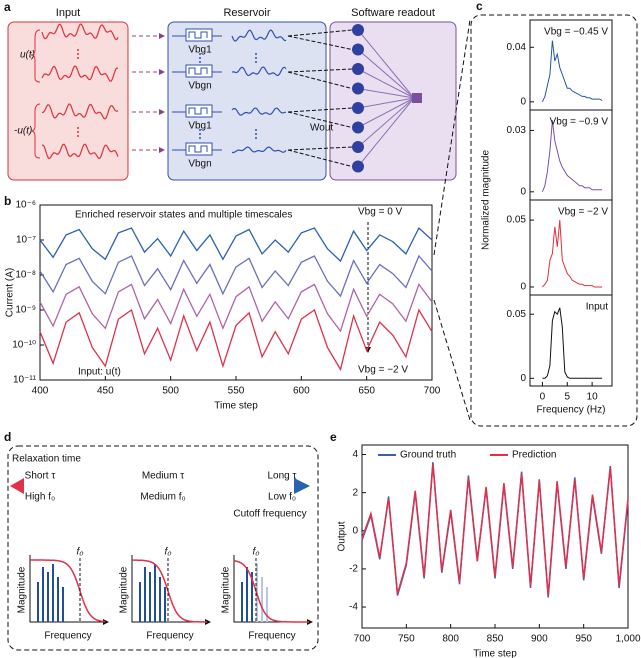  Describe the element at coordinates (393, 13) in the screenshot. I see `readout-title: Software readout` at that location.